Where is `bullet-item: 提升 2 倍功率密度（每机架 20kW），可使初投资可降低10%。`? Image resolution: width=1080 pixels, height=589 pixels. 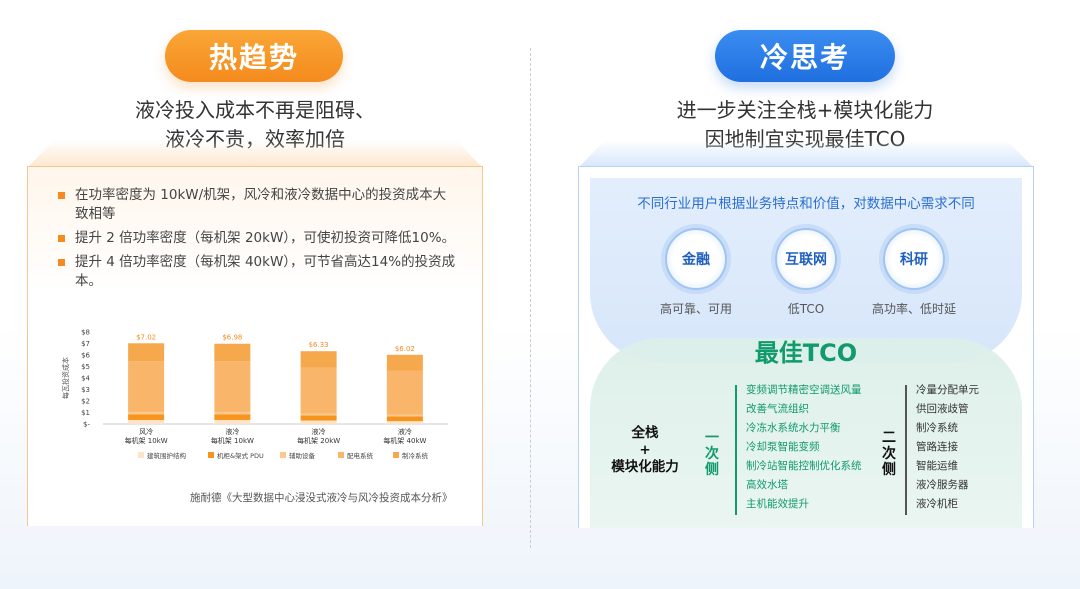 bullet-item: 提升 2 倍功率密度（每机架 20kW），可使初投资可降低10%。 is located at coordinates (258, 238).